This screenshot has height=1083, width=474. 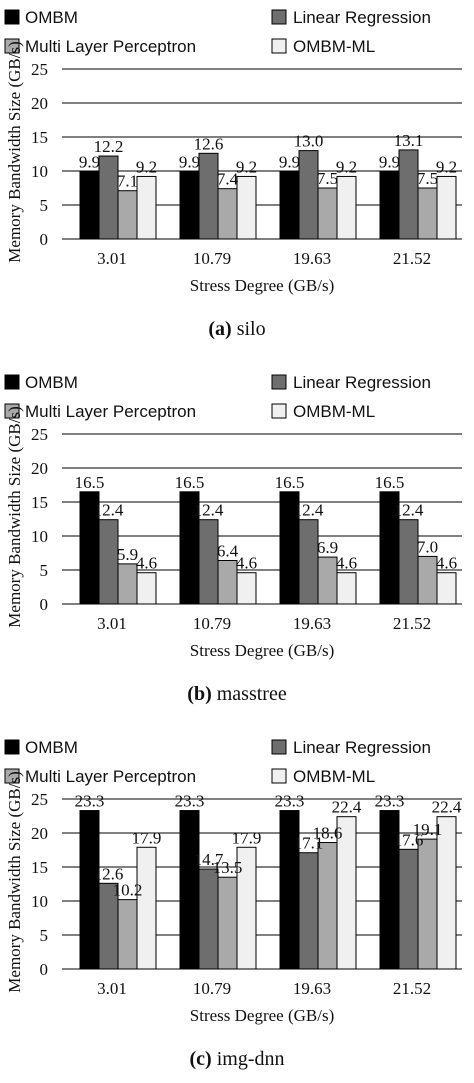 What do you see at coordinates (199, 694) in the screenshot?
I see `caption-letter: (b)` at bounding box center [199, 694].